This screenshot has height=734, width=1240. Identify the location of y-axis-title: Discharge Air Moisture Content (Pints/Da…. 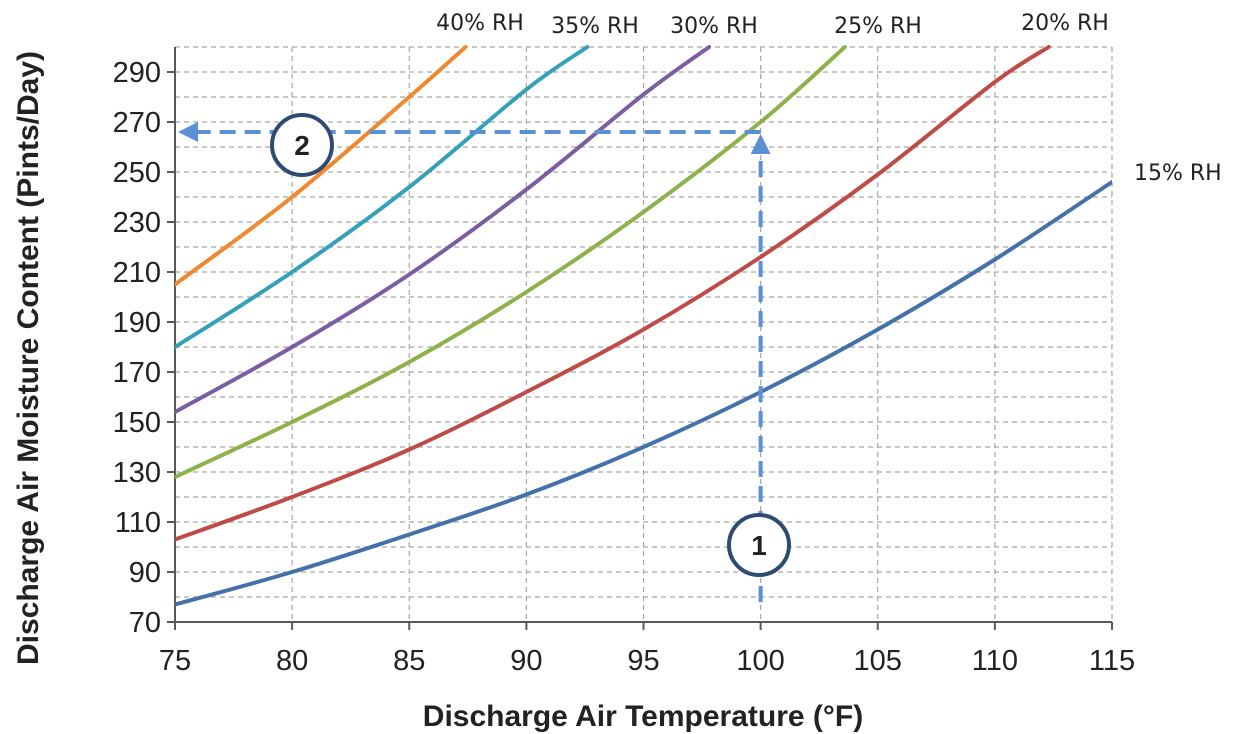
(28, 358).